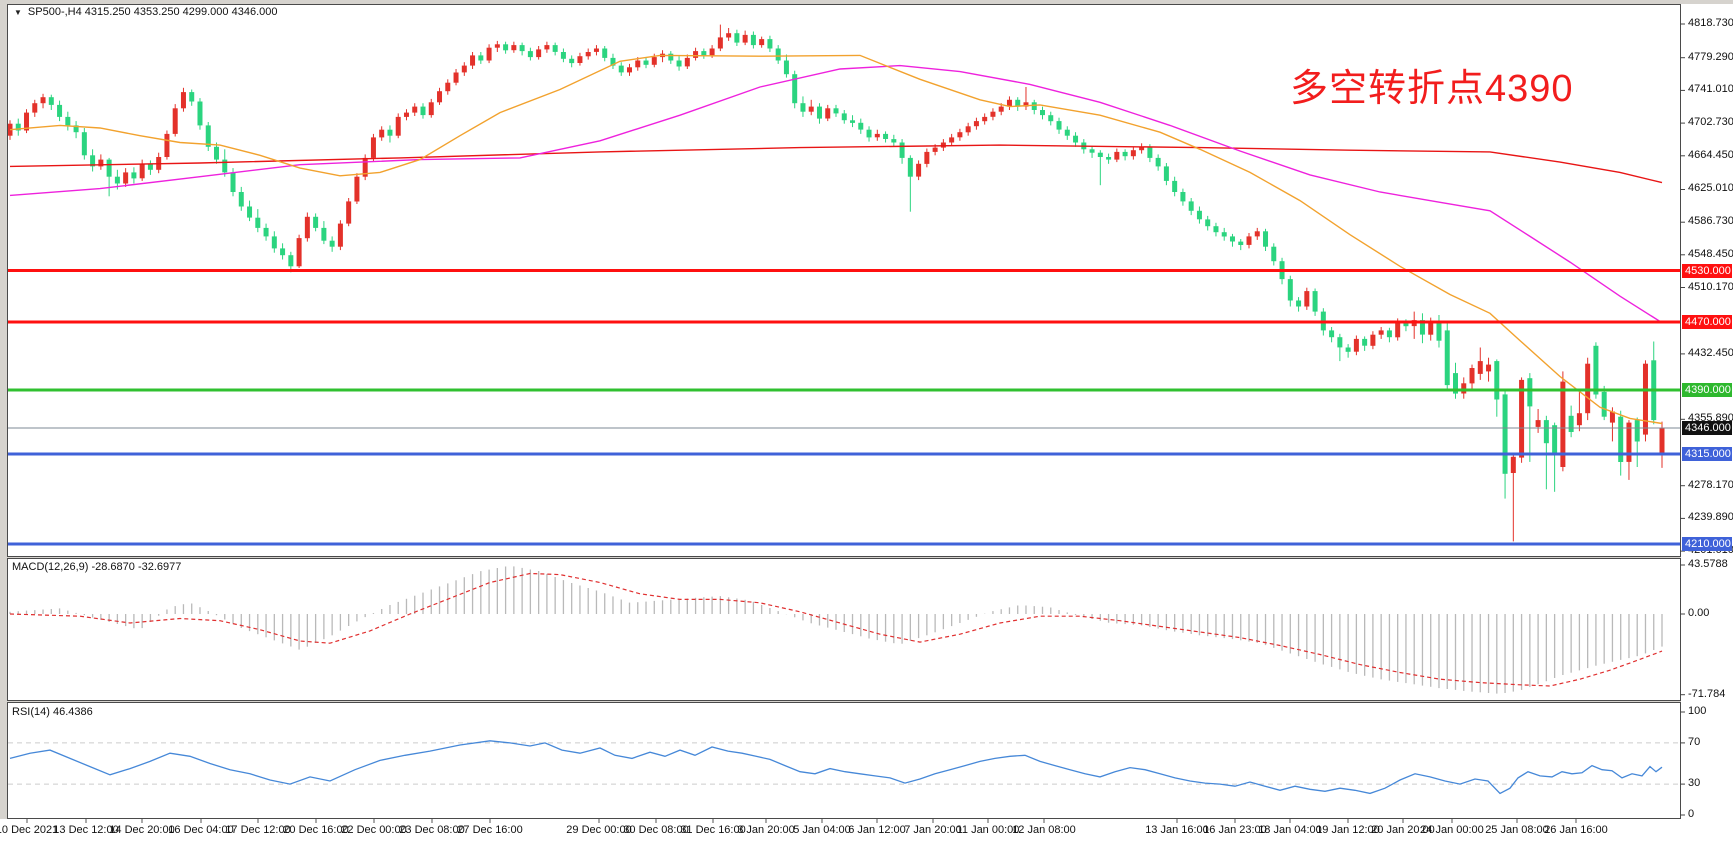  Describe the element at coordinates (1403, 830) in the screenshot. I see `x-axis-label: 20 Jan 20:00` at that location.